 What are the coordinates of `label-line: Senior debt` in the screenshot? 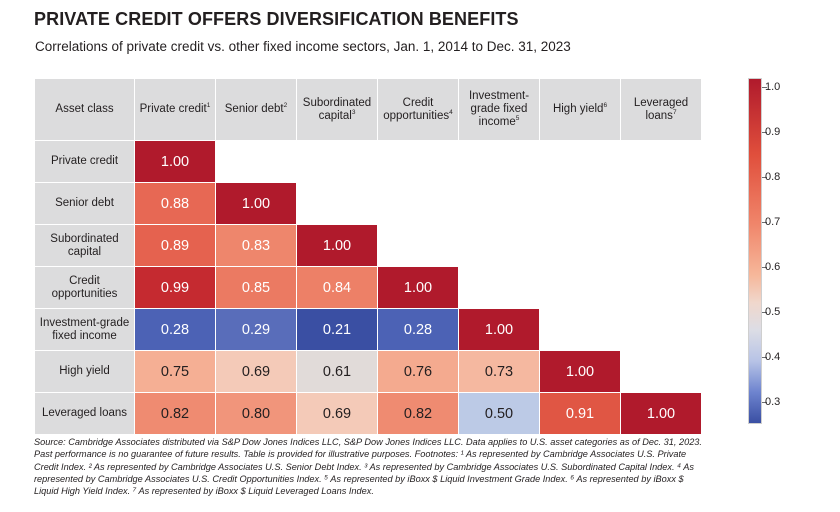 It's located at (254, 109).